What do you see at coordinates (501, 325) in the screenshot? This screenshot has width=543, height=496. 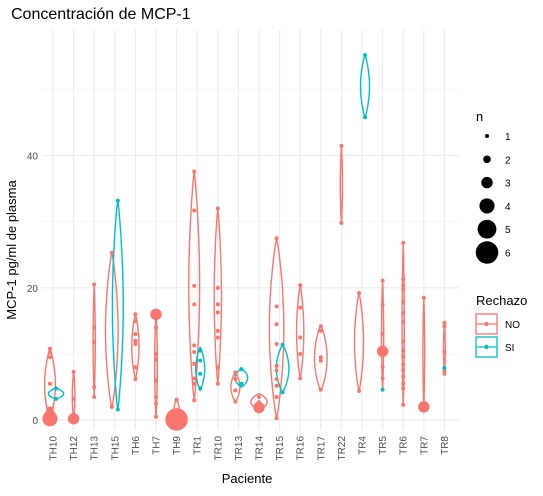 I see `legend-rechazo: Rechazo NO SI` at bounding box center [501, 325].